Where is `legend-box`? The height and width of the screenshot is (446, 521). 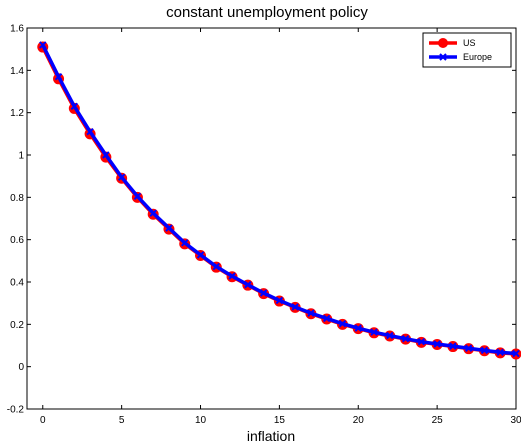
legend-box is located at coordinates (467, 50).